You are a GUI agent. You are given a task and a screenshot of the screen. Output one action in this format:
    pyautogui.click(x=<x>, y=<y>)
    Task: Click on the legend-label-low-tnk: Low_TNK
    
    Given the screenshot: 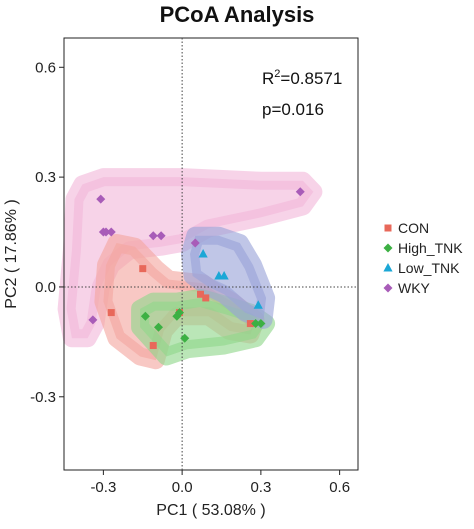 What is the action you would take?
    pyautogui.click(x=429, y=268)
    